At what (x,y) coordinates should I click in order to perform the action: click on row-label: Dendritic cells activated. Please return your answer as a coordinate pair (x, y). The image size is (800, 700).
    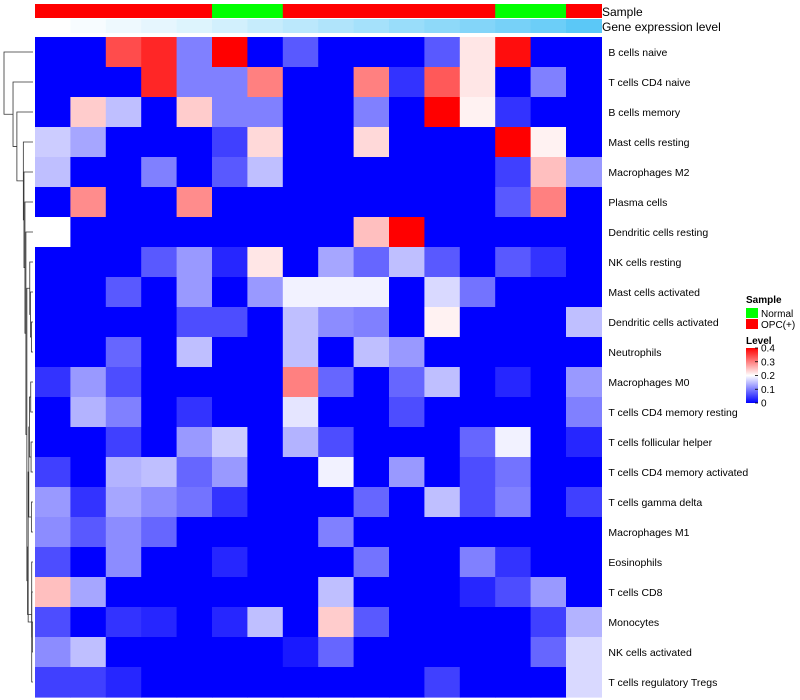
    Looking at the image, I should click on (663, 323).